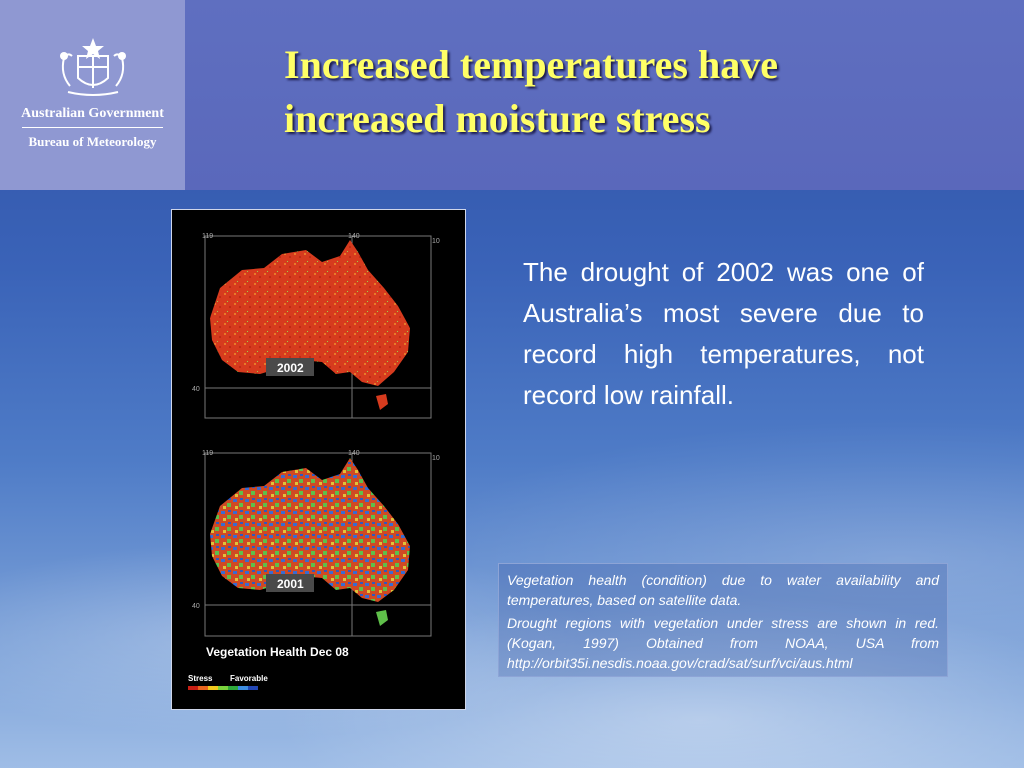 The image size is (1024, 768). Describe the element at coordinates (196, 389) in the screenshot. I see `map-2002-lat-bottom: 40` at that location.